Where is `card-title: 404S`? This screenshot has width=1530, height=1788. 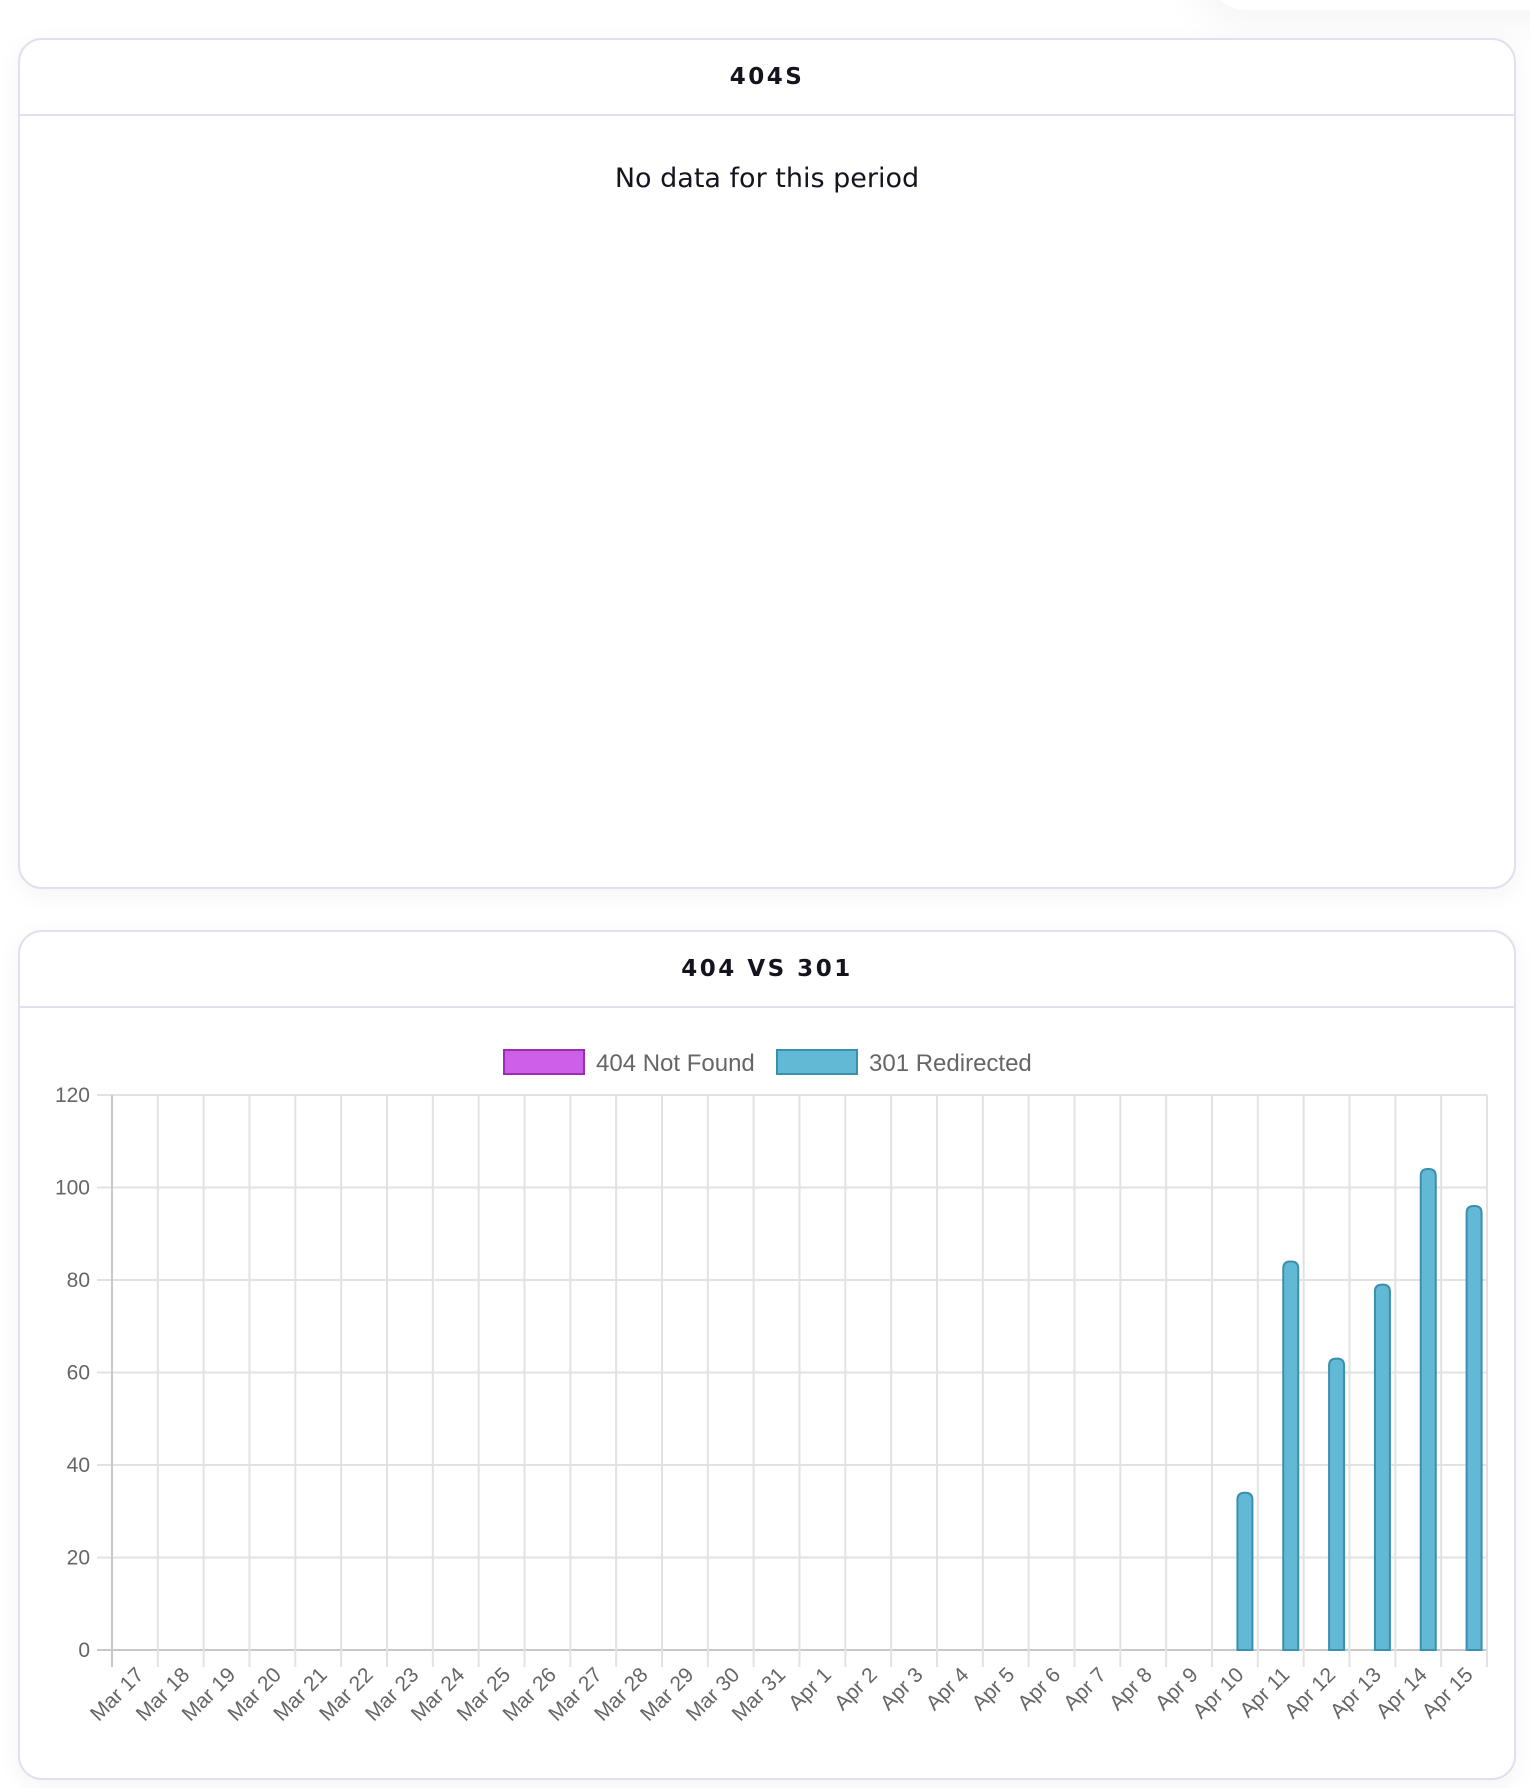 card-title: 404S is located at coordinates (767, 77).